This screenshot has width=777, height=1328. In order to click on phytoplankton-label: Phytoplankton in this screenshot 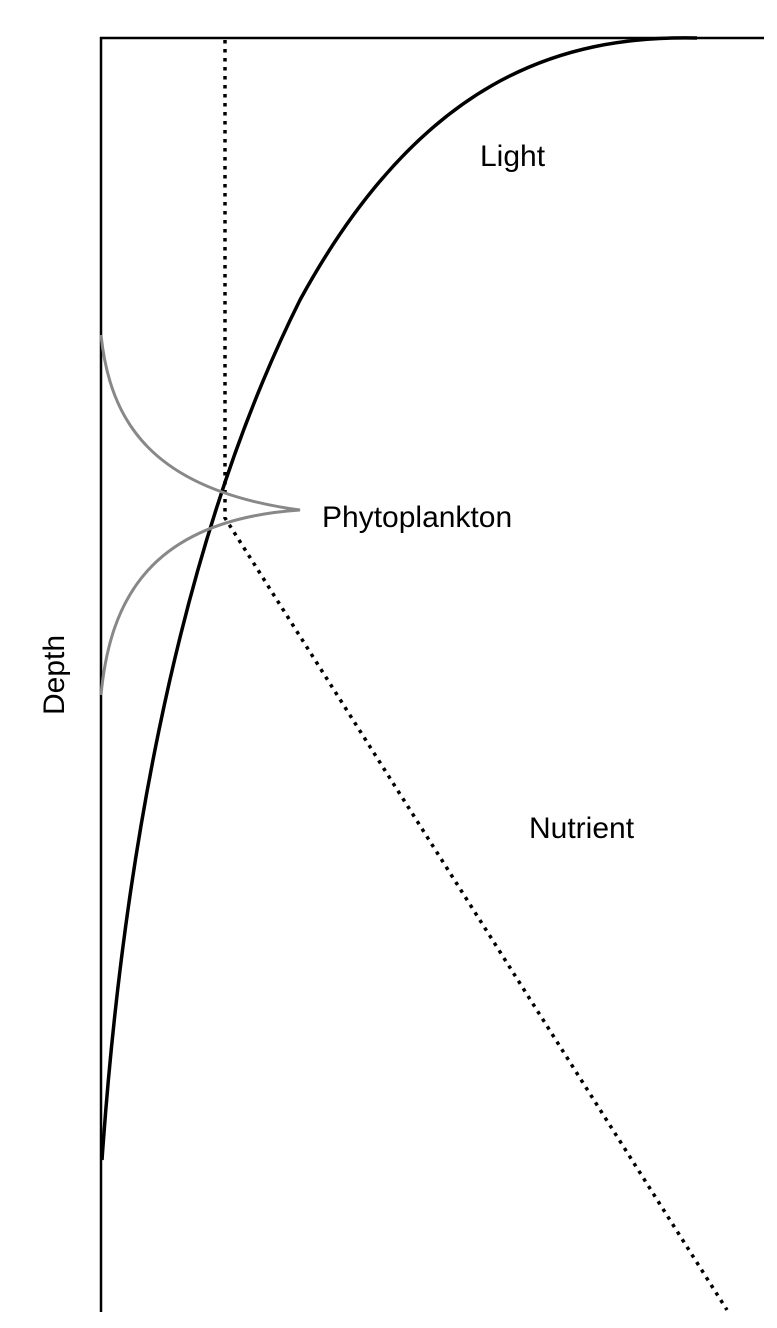, I will do `click(417, 517)`.